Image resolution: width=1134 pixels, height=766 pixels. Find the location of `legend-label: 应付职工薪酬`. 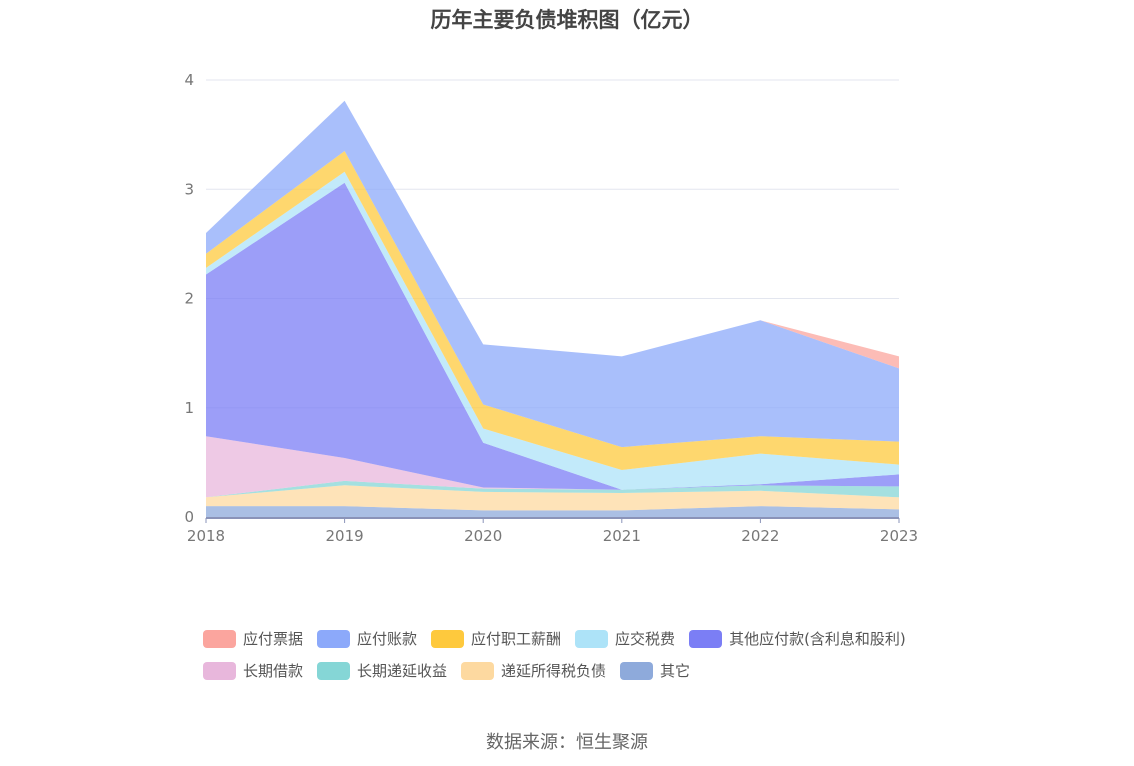

legend-label: 应付职工薪酬 is located at coordinates (516, 639).